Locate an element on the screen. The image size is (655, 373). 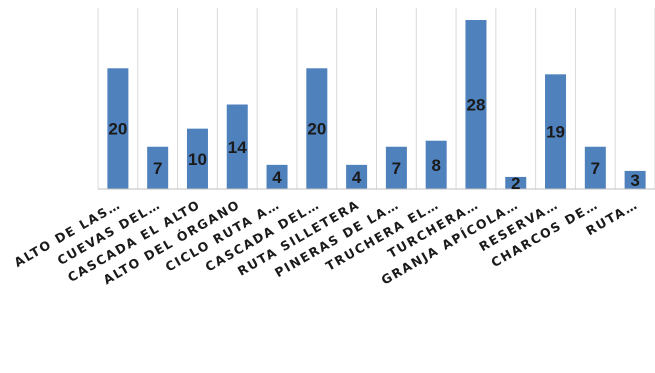
data-label: 2 is located at coordinates (515, 183).